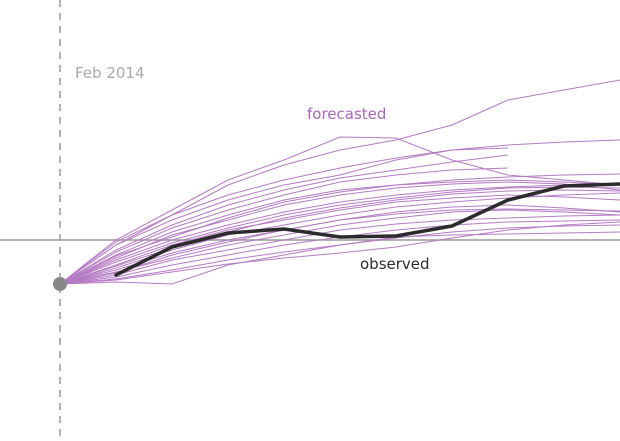  Describe the element at coordinates (346, 114) in the screenshot. I see `forecasted-label: forecasted` at that location.